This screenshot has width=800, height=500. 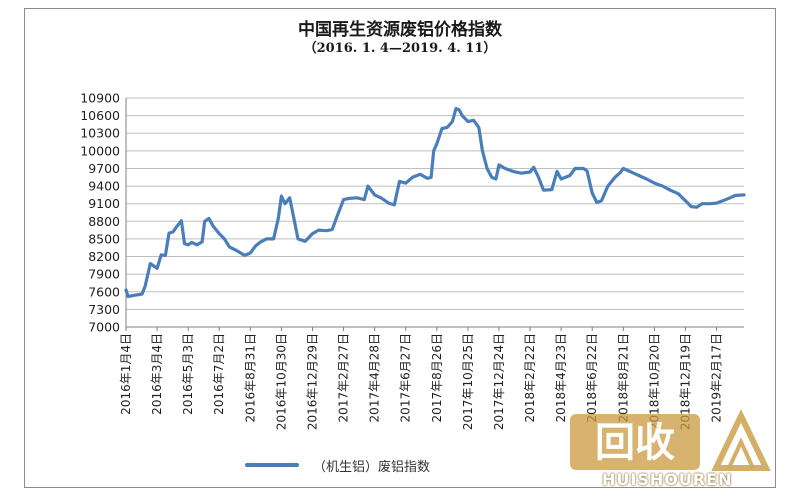 I want to click on y-tick-label: 10300, so click(x=100, y=133).